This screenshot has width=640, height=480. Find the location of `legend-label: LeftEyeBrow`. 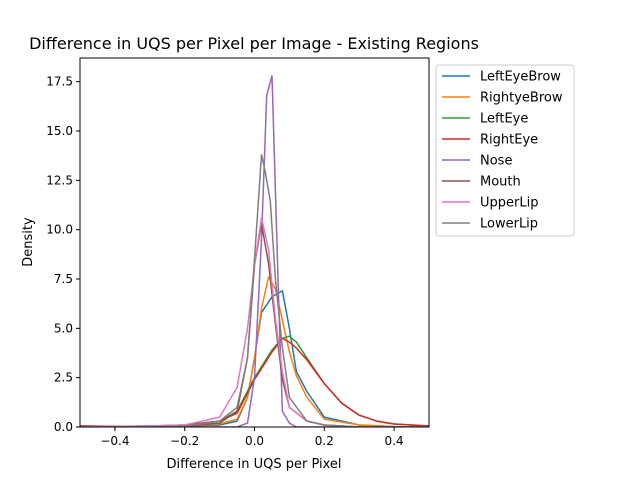

legend-label: LeftEyeBrow is located at coordinates (520, 77).